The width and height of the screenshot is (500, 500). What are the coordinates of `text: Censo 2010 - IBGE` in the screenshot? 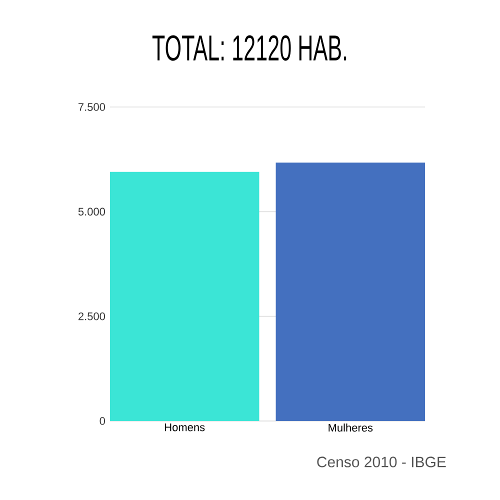 It's located at (381, 462).